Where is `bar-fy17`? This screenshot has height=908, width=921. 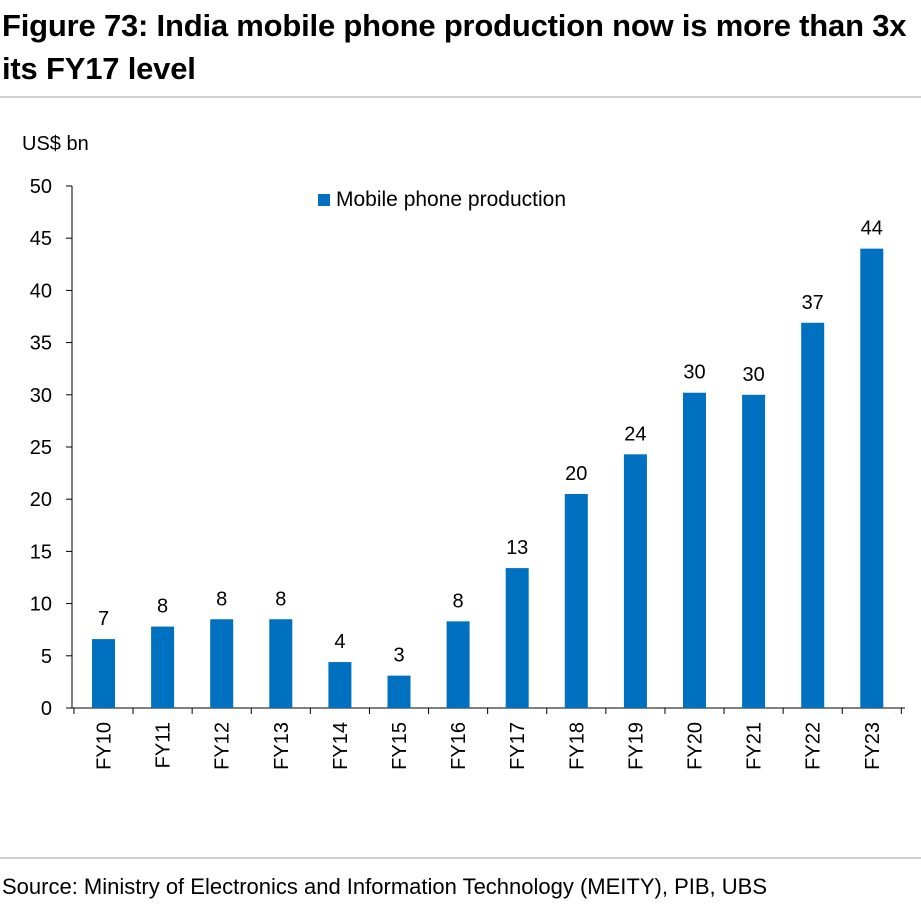 bar-fy17 is located at coordinates (517, 638).